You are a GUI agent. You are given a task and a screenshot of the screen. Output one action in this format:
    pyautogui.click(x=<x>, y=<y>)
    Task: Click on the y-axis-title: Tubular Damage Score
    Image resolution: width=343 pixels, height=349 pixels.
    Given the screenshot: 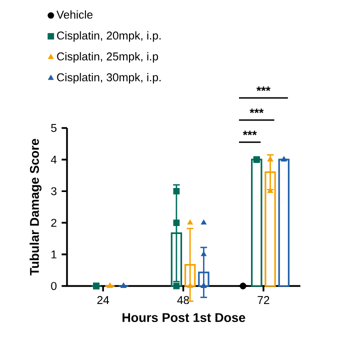 What is the action you would take?
    pyautogui.click(x=36, y=207)
    